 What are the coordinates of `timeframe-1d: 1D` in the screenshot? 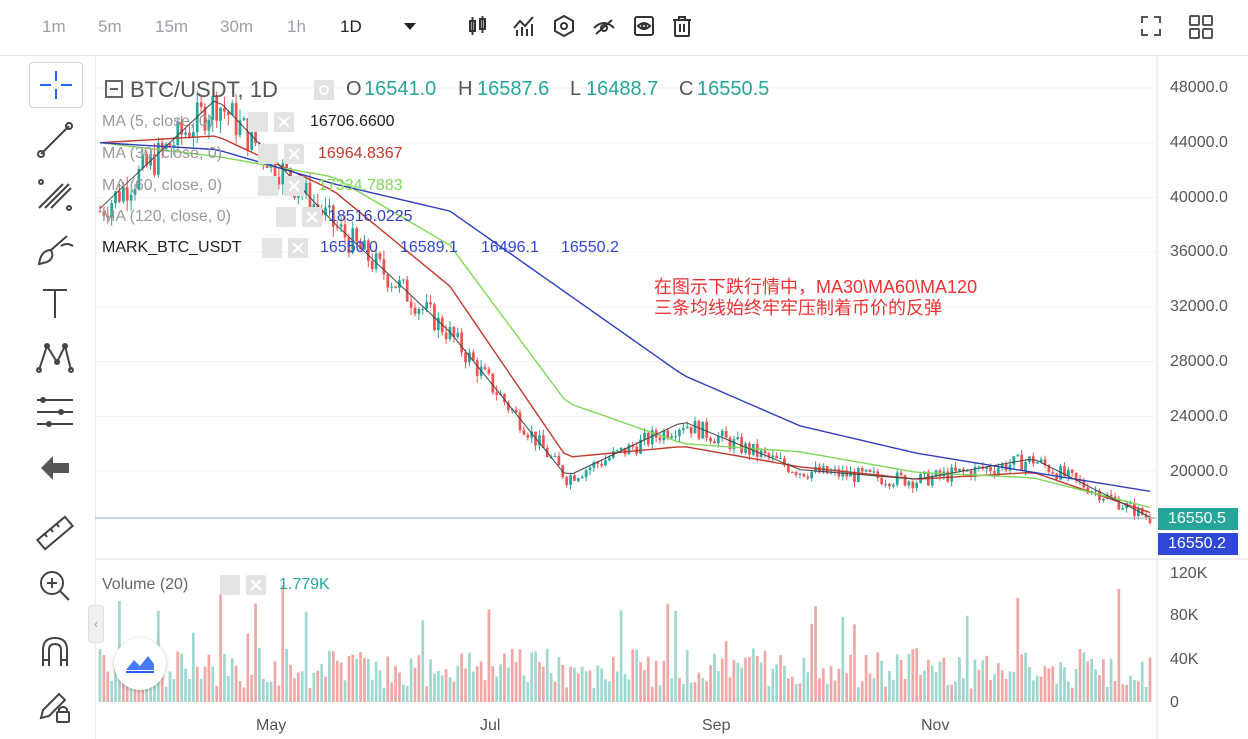 It's located at (351, 26).